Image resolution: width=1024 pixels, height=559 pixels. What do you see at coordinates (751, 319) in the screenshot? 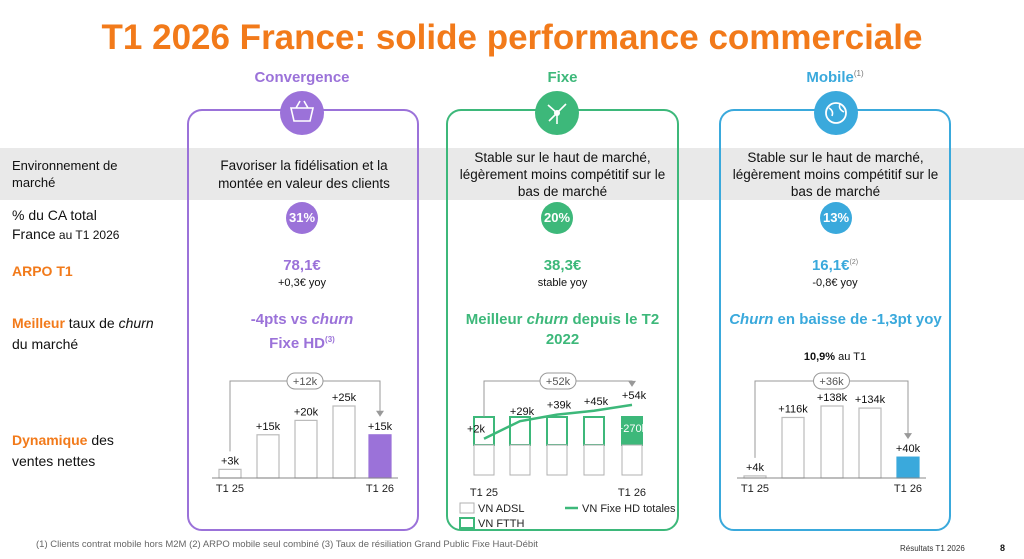
I see `churn-part: Churn` at bounding box center [751, 319].